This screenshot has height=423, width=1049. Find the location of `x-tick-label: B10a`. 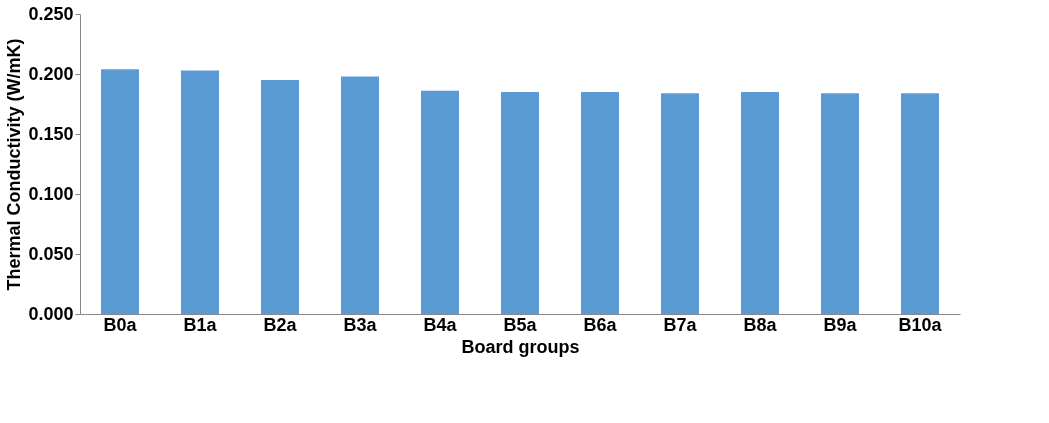

x-tick-label: B10a is located at coordinates (920, 324).